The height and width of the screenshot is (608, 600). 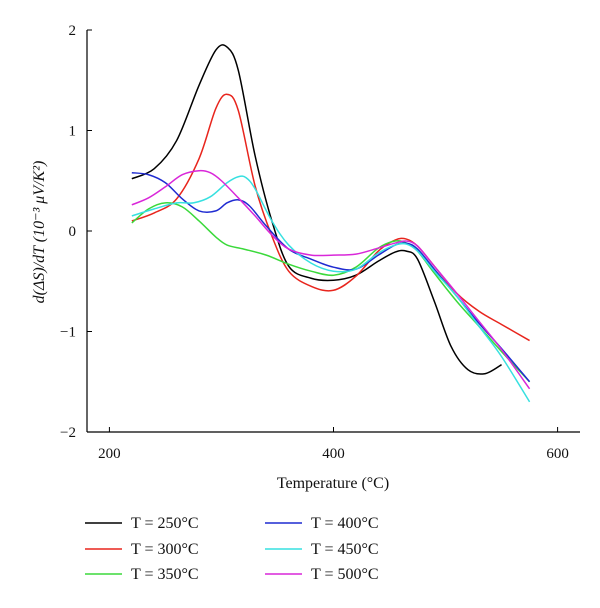 I want to click on legend-label-2: T = 300°C, so click(x=165, y=549).